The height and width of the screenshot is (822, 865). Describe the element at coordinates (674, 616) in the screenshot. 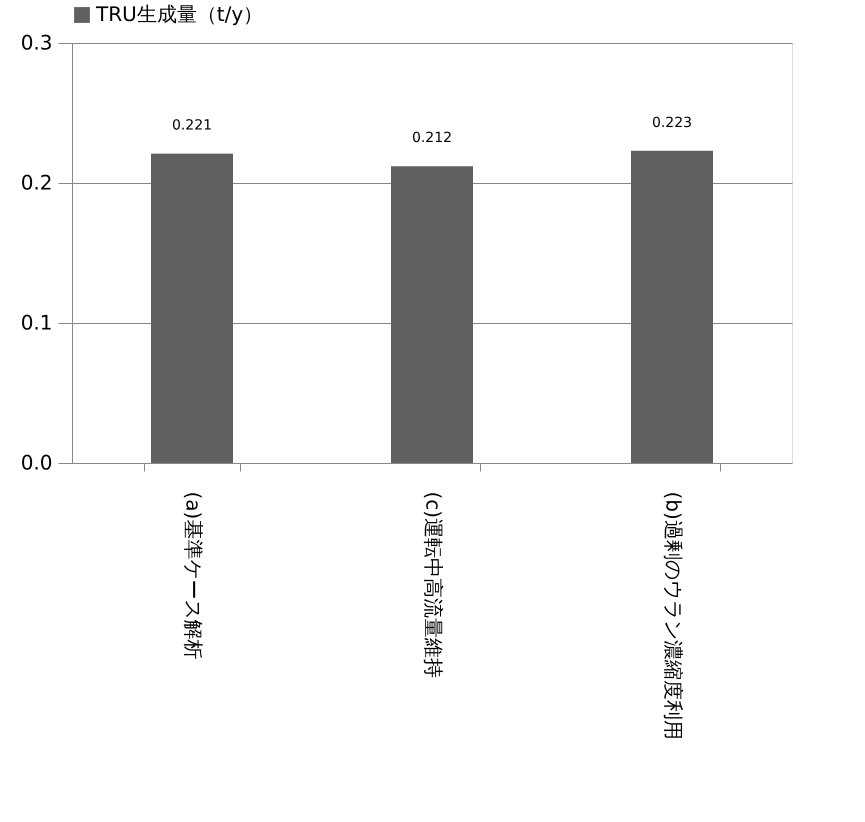

I see `x-tick-label: (b)過剰のウラン濃縮度利用` at that location.